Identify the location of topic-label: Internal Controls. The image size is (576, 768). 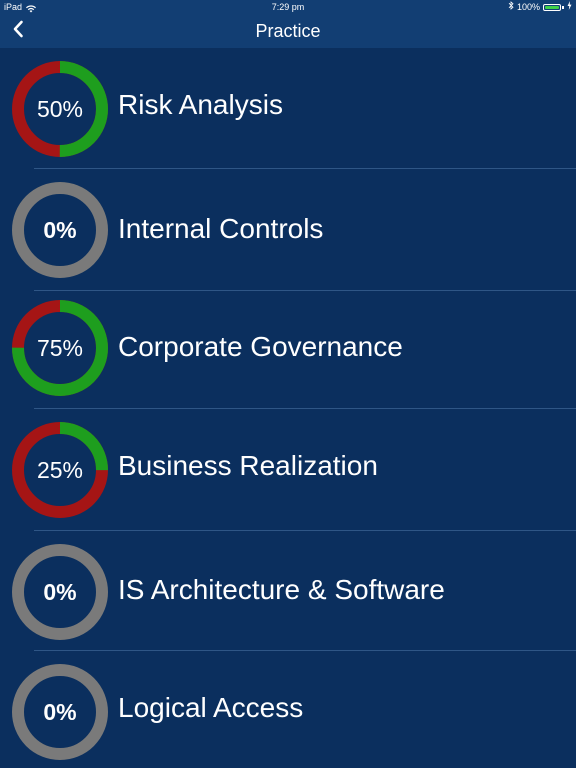
(221, 228).